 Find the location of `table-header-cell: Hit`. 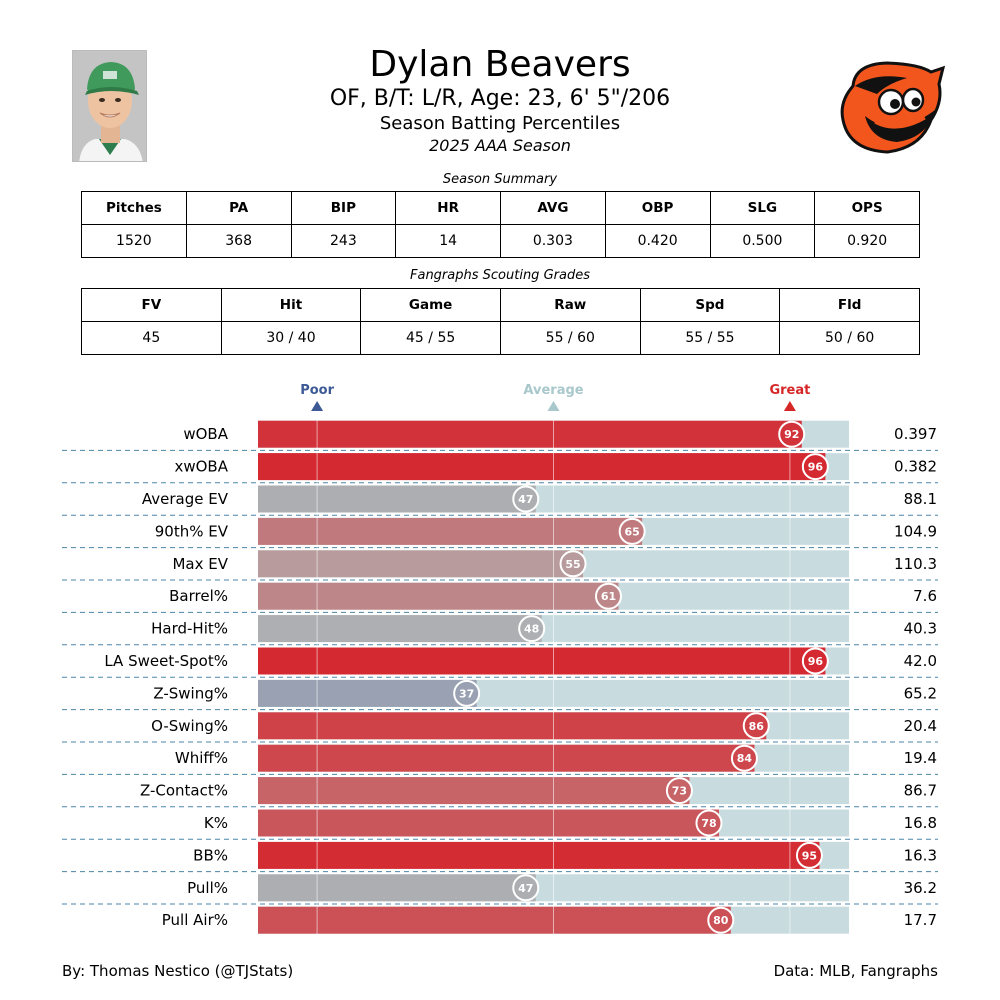

table-header-cell: Hit is located at coordinates (291, 305).